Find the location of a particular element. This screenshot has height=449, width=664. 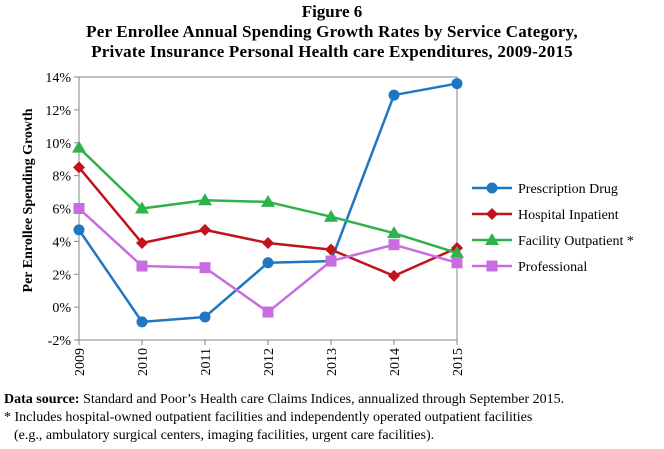

x-tick-label: 2011 is located at coordinates (206, 361).